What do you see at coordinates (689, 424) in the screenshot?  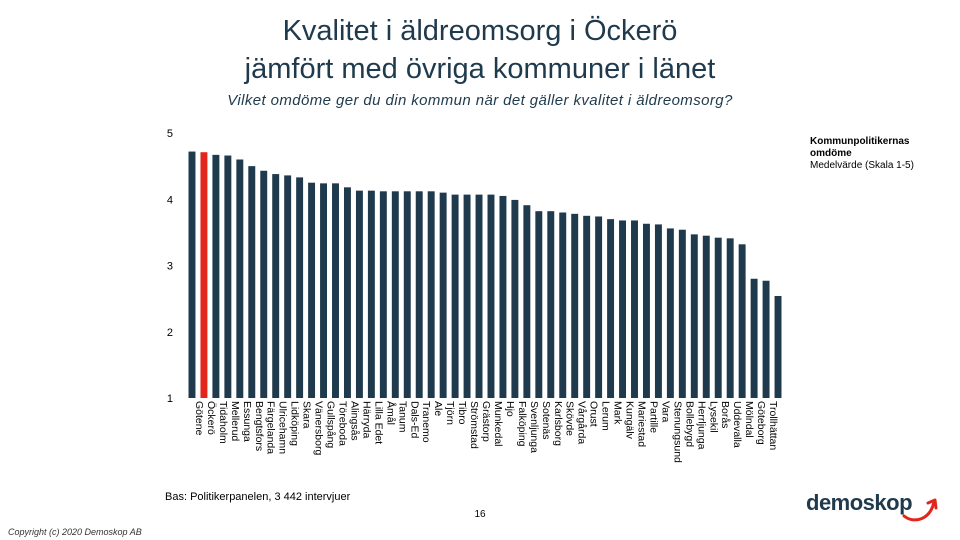 I see `category-label: Bollebygd` at bounding box center [689, 424].